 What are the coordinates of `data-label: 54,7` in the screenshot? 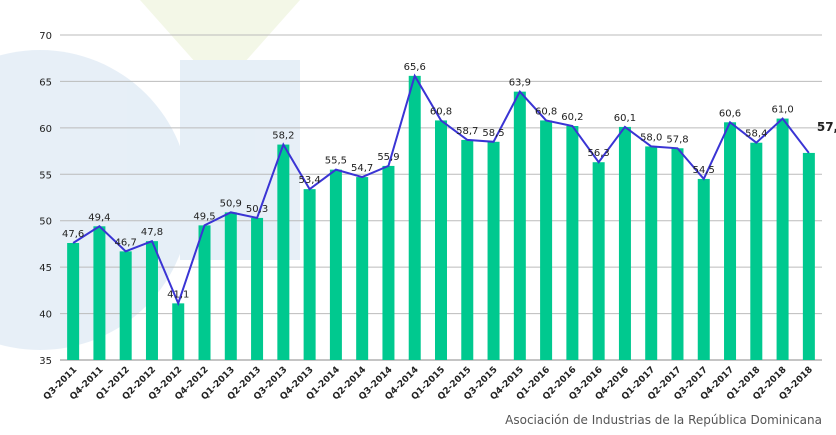 It's located at (362, 168).